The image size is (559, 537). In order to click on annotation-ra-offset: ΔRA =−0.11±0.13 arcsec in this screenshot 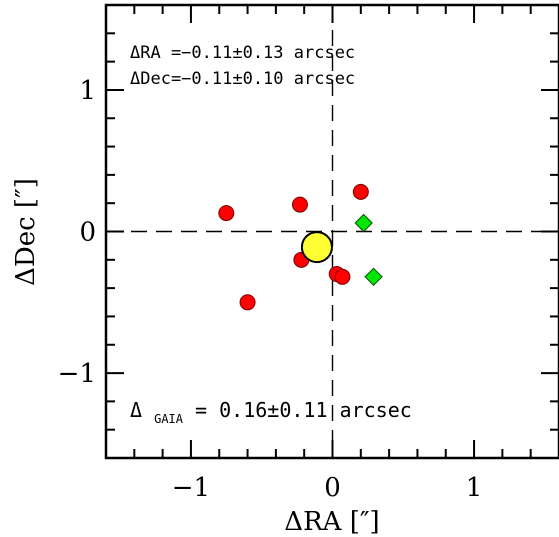, I will do `click(242, 53)`.